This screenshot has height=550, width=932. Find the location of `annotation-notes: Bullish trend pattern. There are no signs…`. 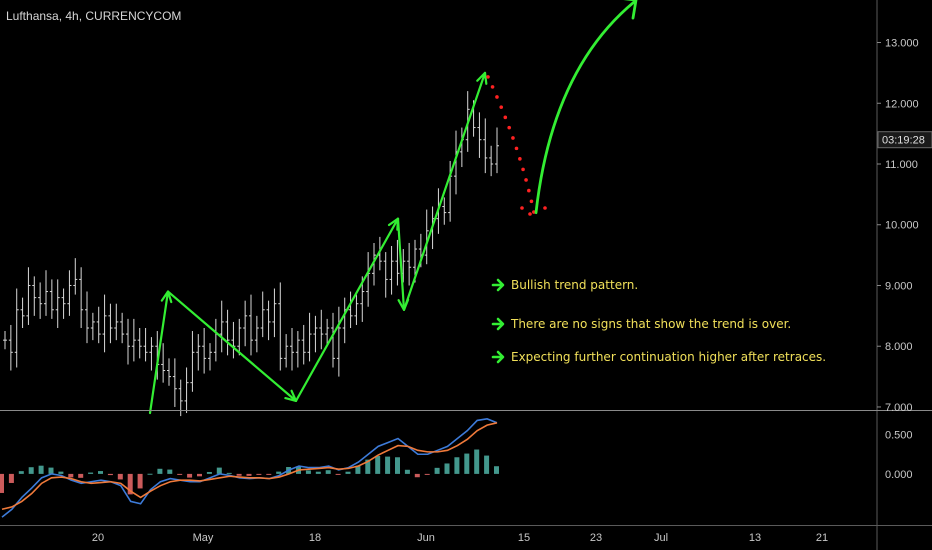

annotation-notes: Bullish trend pattern. There are no signs… is located at coordinates (658, 321).